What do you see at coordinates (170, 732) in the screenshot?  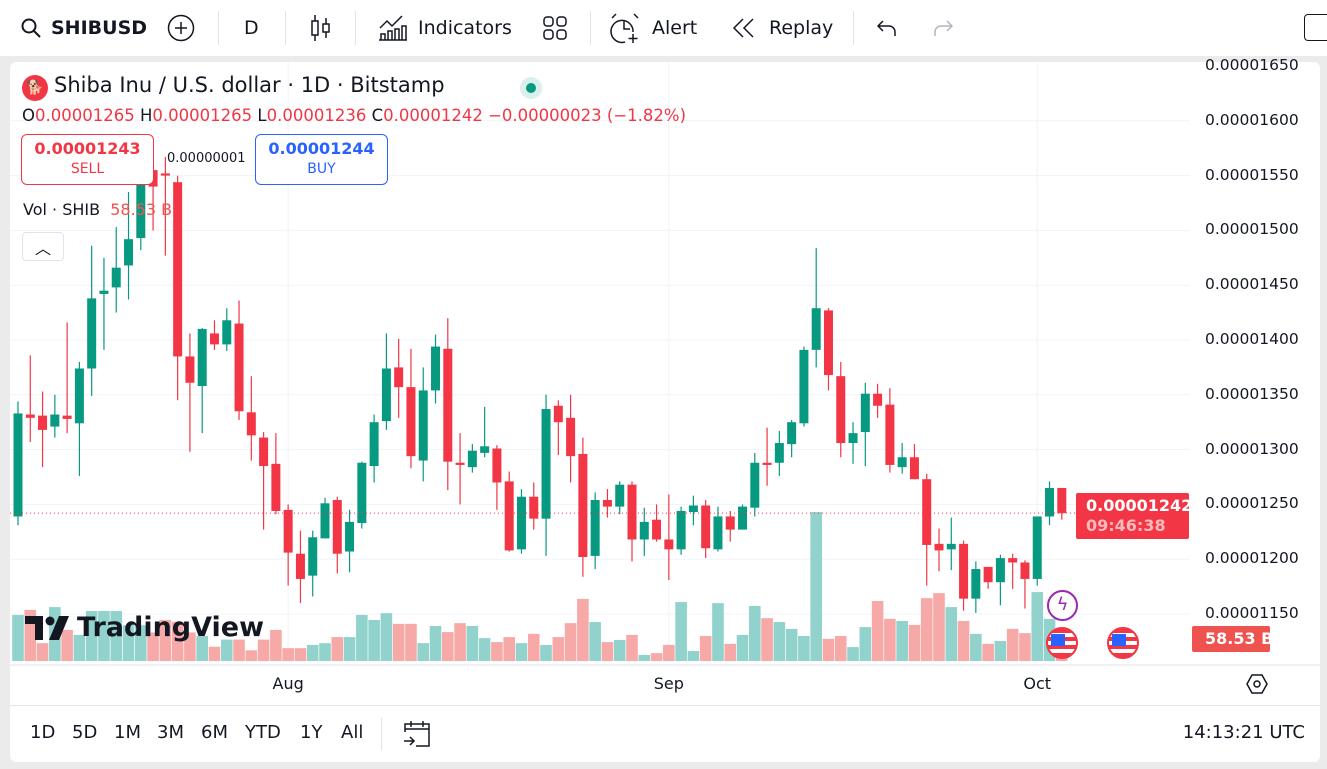 I see `range-button-3m: 3M` at bounding box center [170, 732].